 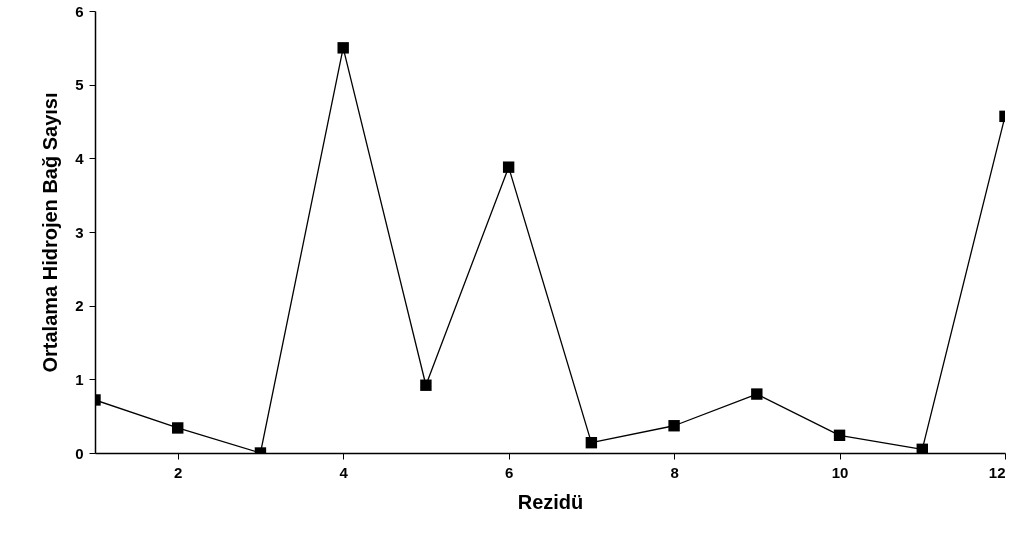 I want to click on y-tick-label: 1, so click(x=79, y=379).